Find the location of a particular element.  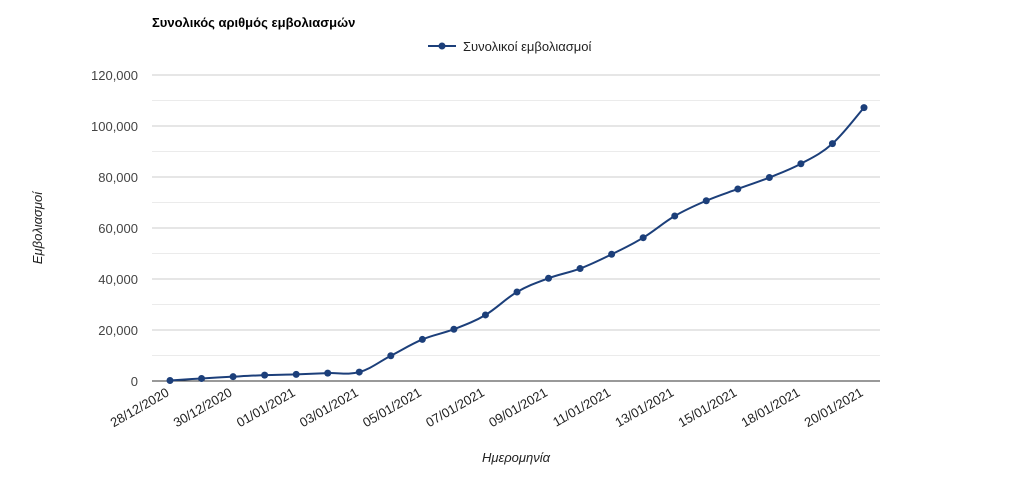

y-tick-label: 120,000 is located at coordinates (114, 75).